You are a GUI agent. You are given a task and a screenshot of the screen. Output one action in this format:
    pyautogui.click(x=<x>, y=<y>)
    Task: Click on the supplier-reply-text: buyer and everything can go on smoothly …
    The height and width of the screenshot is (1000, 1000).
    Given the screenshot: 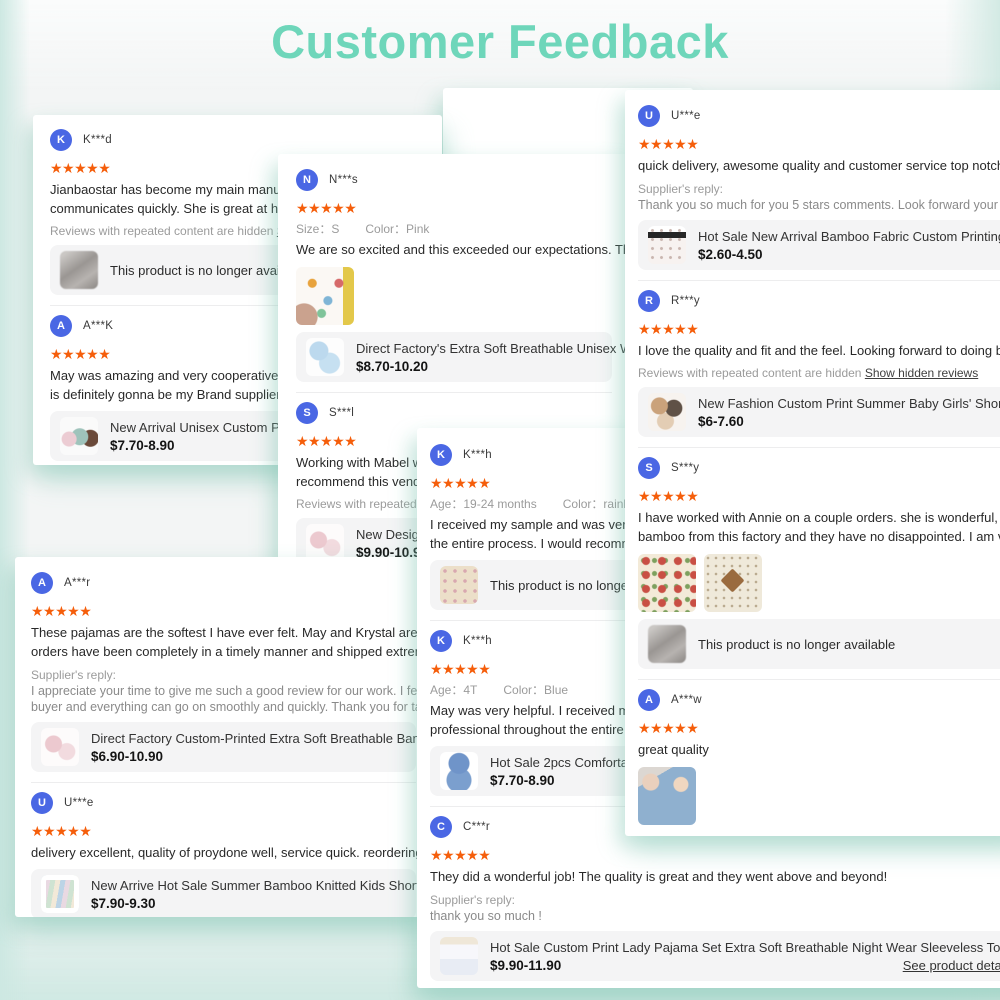 What is the action you would take?
    pyautogui.click(x=231, y=707)
    